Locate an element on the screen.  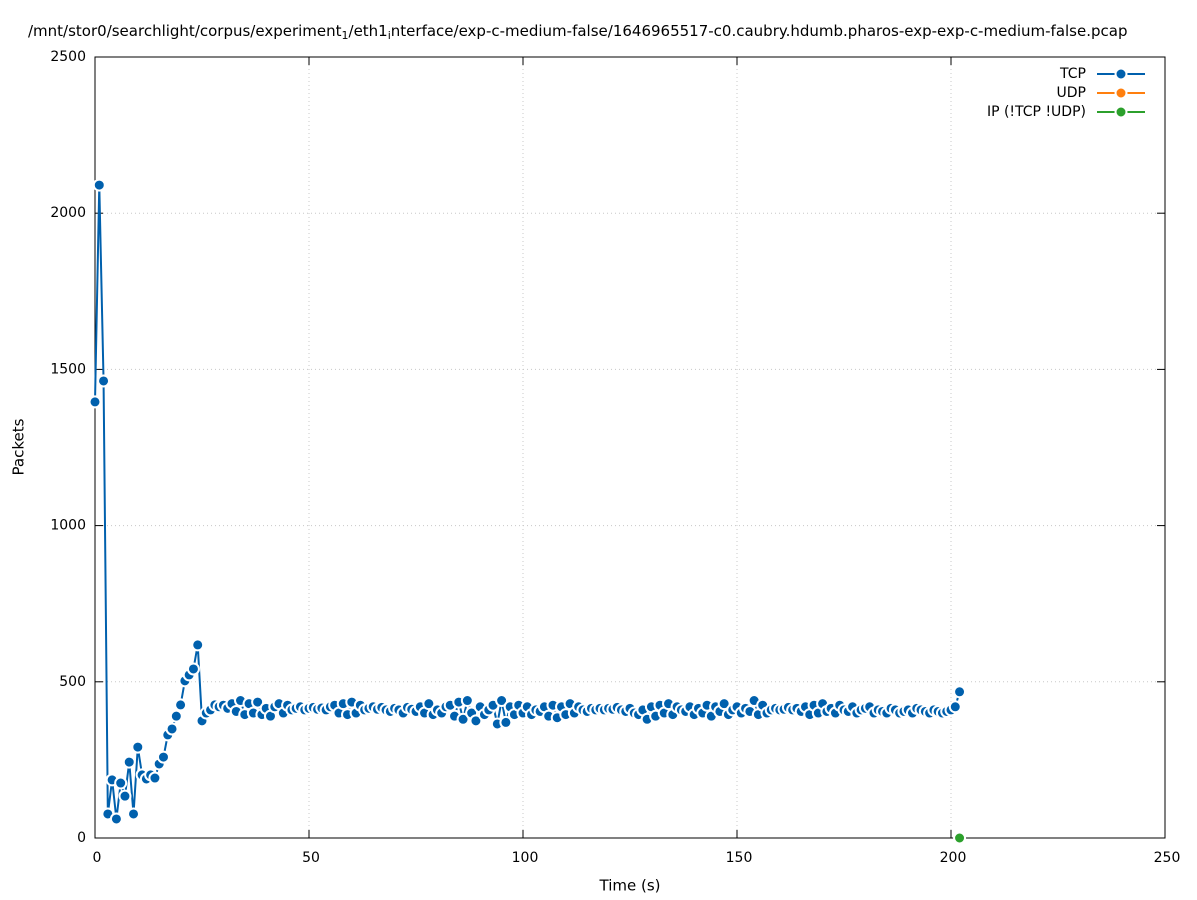
x-tick-label: 0 is located at coordinates (97, 858).